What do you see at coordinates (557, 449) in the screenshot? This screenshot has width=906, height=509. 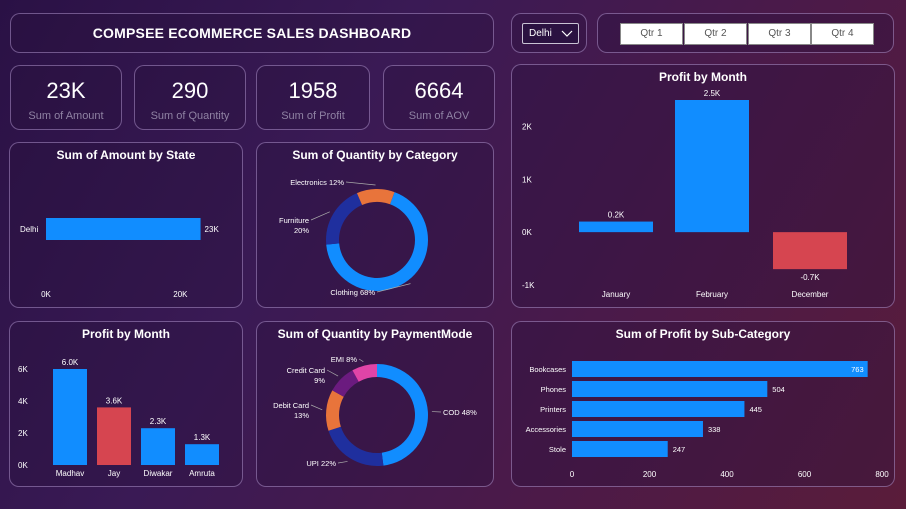 I see `category-label: Stole` at bounding box center [557, 449].